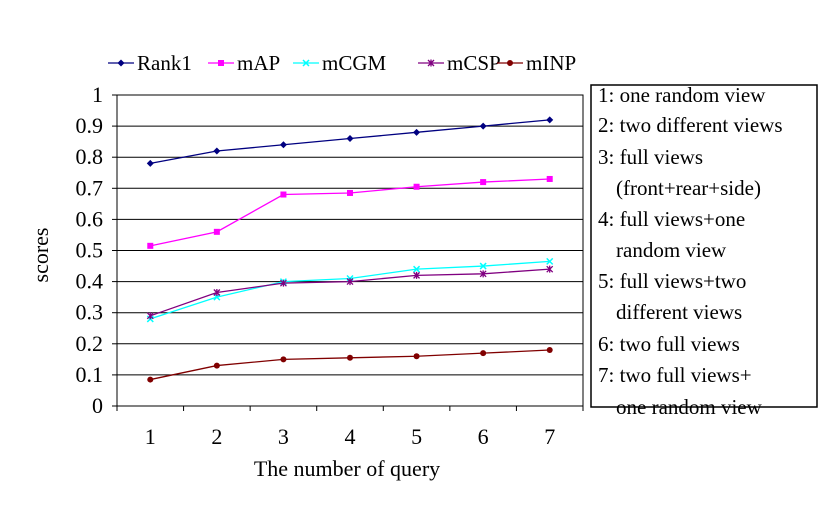  I want to click on note-line: one random view, so click(689, 407).